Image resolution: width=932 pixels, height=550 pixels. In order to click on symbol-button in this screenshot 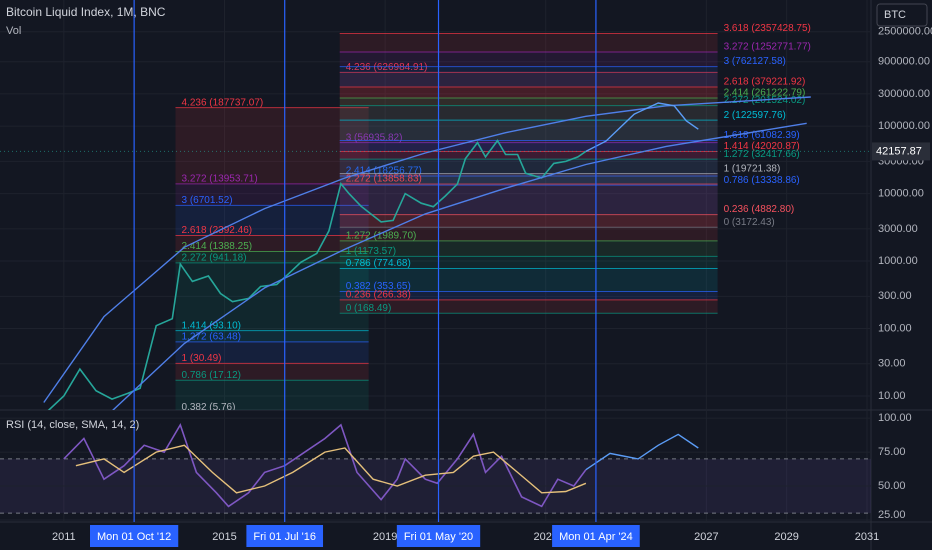, I will do `click(902, 15)`.